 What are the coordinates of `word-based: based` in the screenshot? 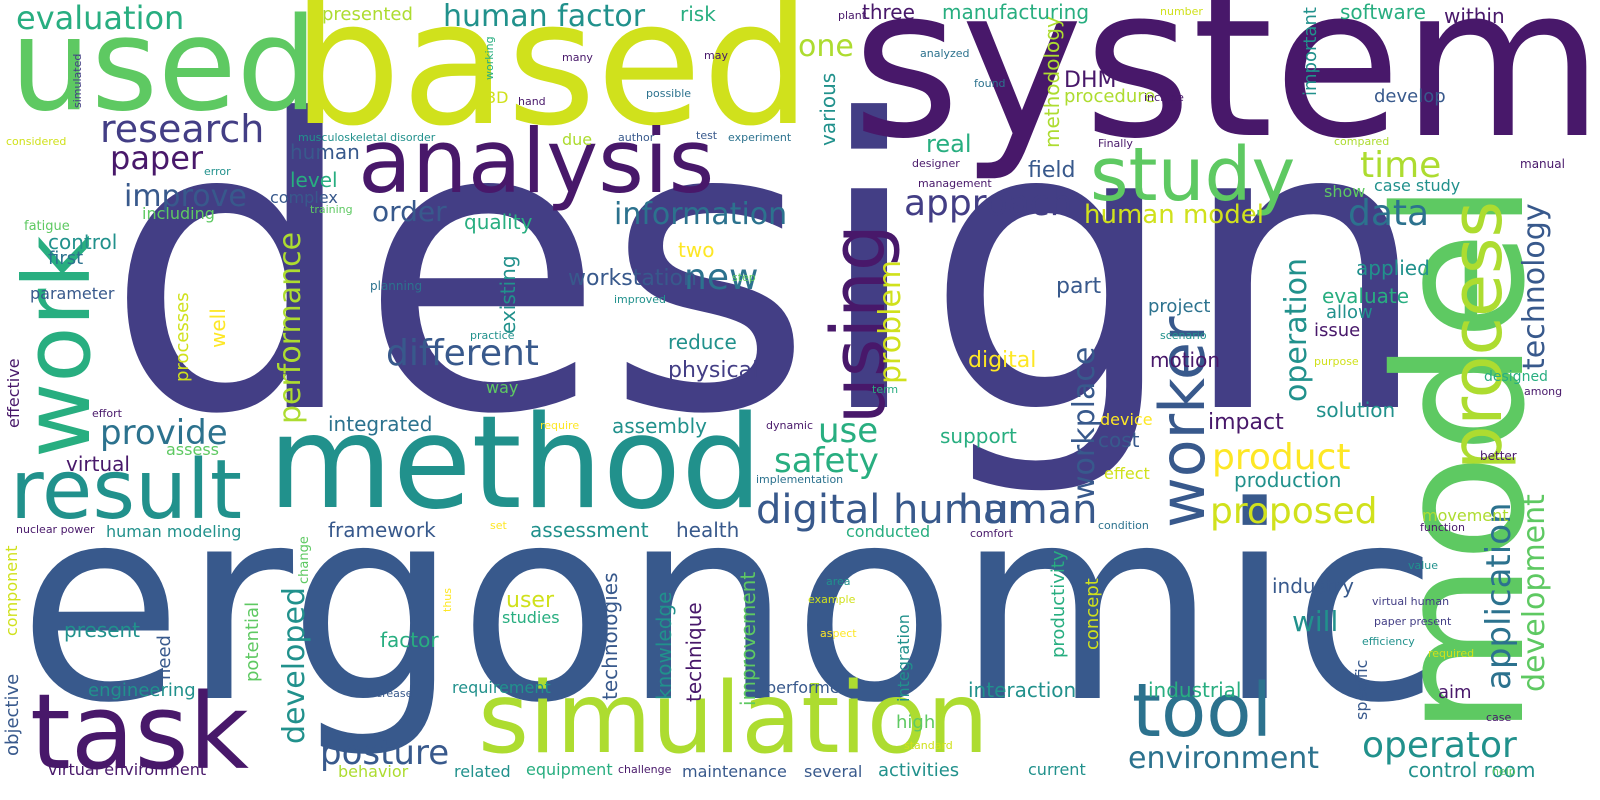 It's located at (552, 82).